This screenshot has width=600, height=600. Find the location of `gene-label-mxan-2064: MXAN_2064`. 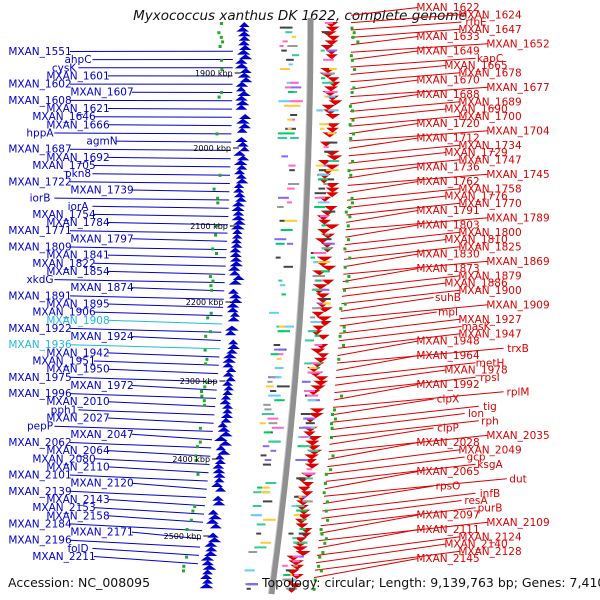

gene-label-mxan-2064: MXAN_2064 is located at coordinates (78, 451).